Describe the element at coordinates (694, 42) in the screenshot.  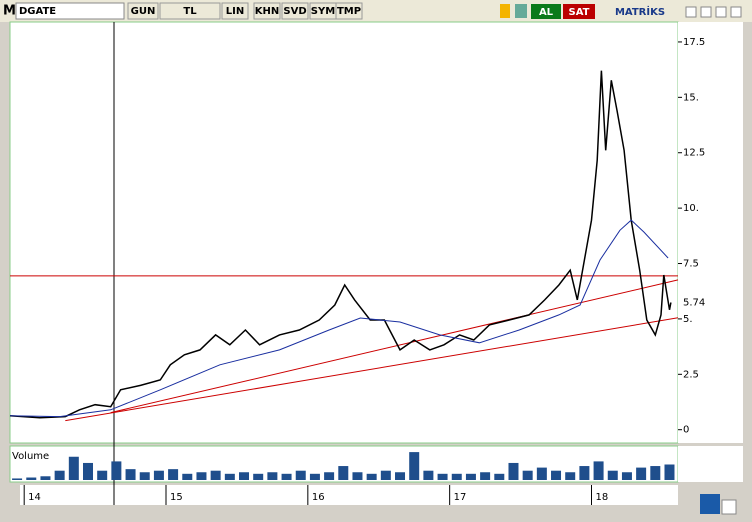
I see `y-tick-label: 17.5` at that location.